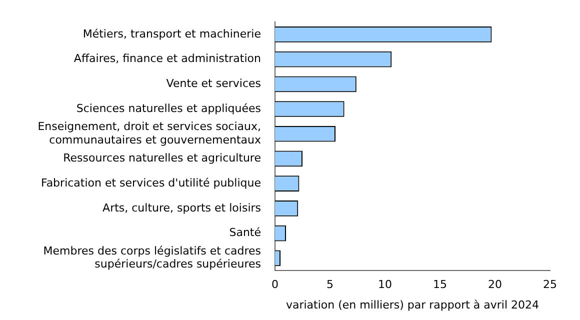 The height and width of the screenshot is (320, 580). Describe the element at coordinates (550, 285) in the screenshot. I see `x-tick-label: 25` at that location.